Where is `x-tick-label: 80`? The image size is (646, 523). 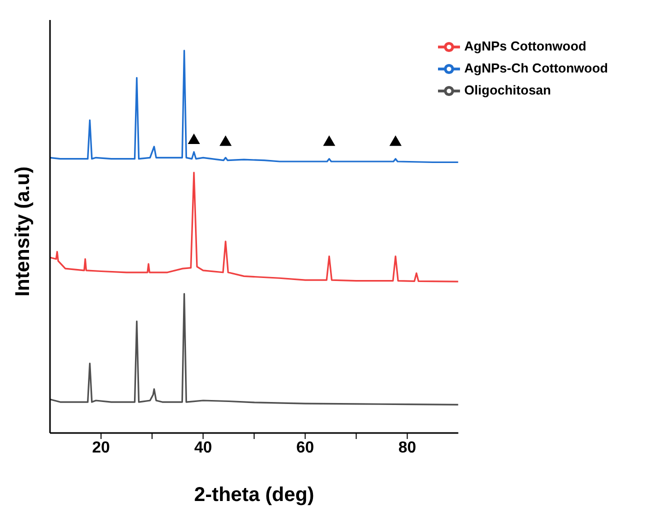
x-tick-label: 80 is located at coordinates (407, 447).